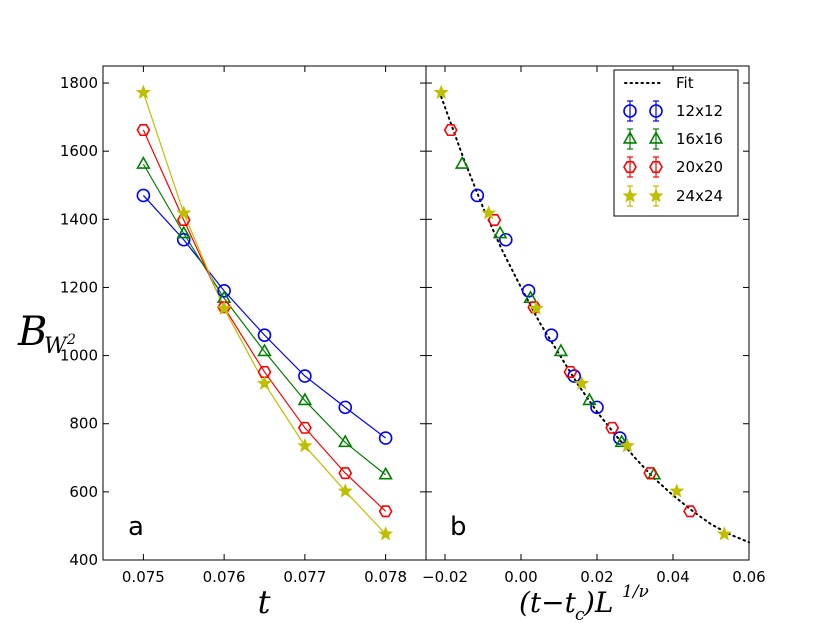 This screenshot has width=830, height=623. I want to click on panel-a-ytick-label: 1800, so click(79, 83).